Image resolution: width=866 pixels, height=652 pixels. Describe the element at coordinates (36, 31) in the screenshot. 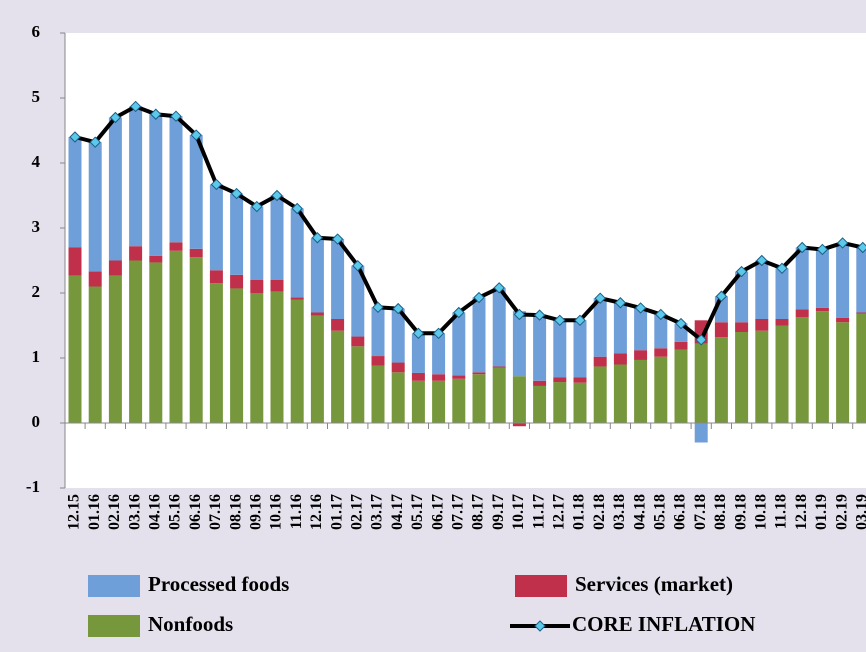

I see `y-tick-label: 6` at that location.